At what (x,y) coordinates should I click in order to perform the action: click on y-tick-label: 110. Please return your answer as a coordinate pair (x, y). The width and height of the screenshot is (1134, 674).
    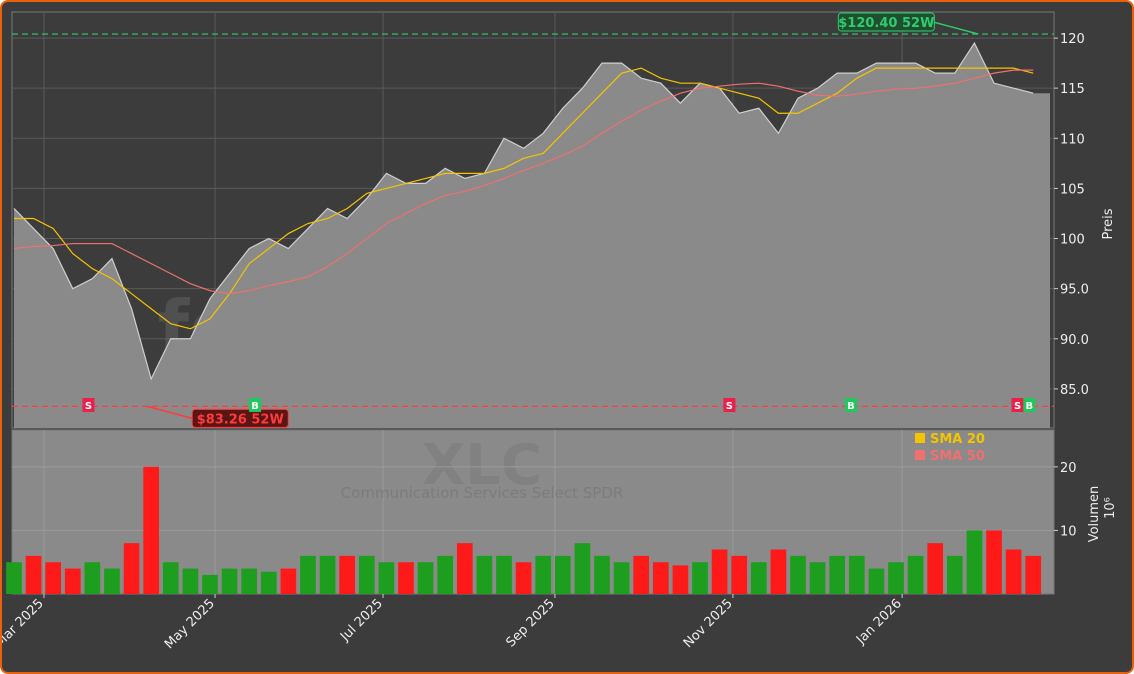
    Looking at the image, I should click on (1072, 139).